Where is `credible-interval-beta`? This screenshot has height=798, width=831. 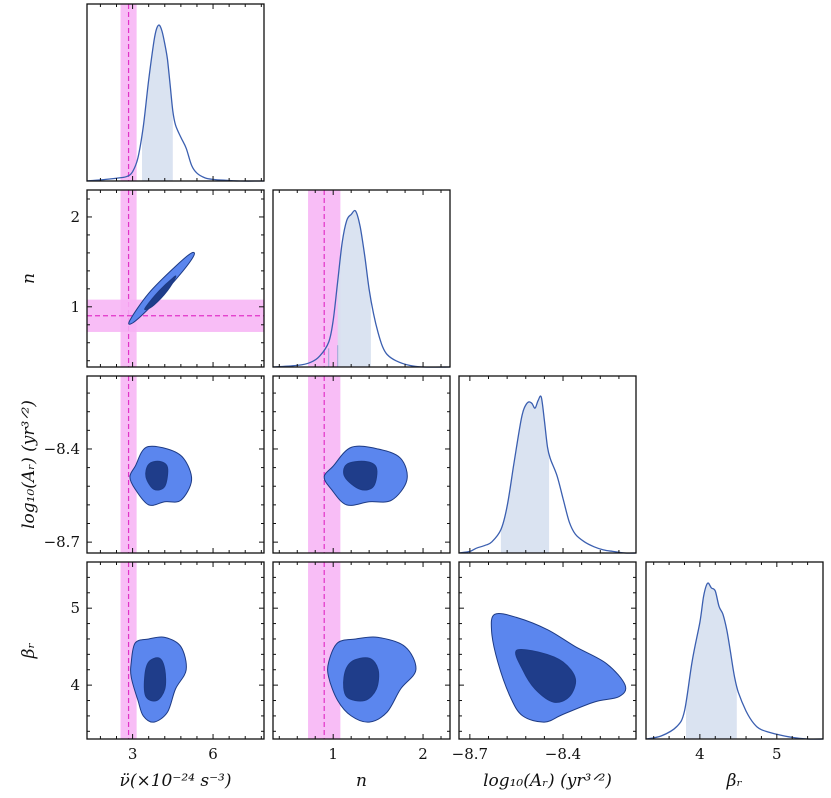 credible-interval-beta is located at coordinates (711, 661).